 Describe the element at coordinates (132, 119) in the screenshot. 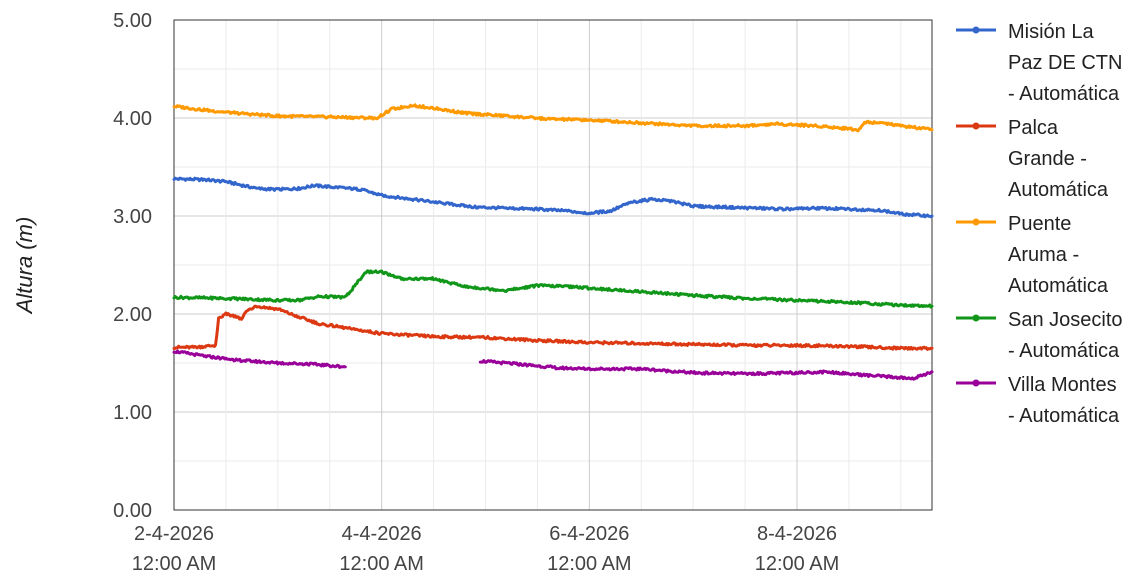

I see `y-tick-label: 4.00` at that location.